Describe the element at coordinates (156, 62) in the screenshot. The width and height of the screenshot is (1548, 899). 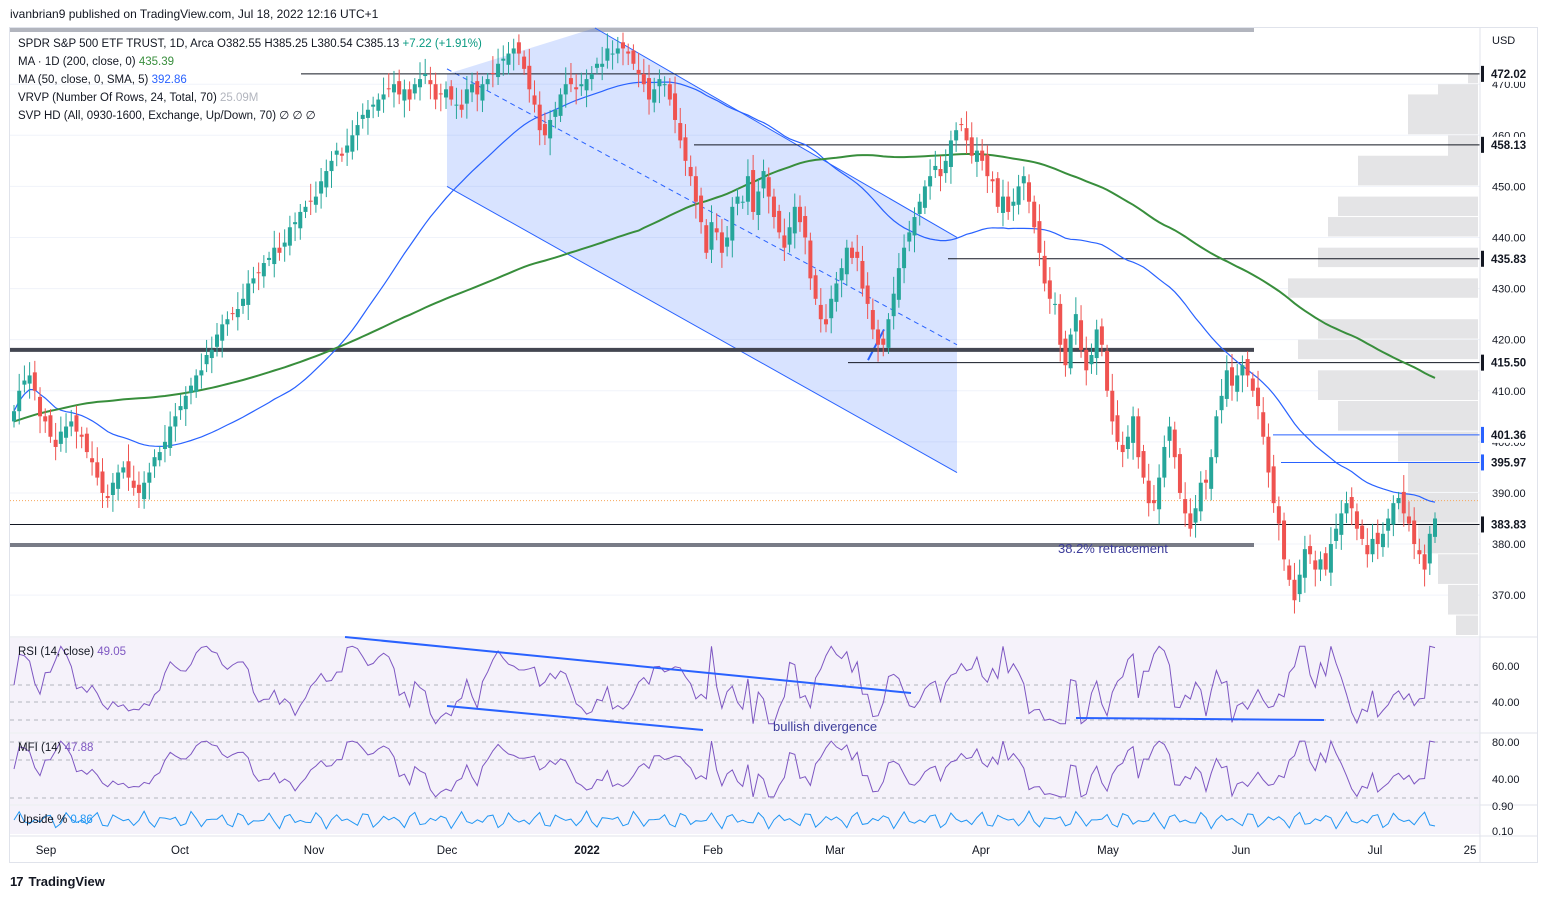
I see `legend-ma200-value: 435.39` at that location.